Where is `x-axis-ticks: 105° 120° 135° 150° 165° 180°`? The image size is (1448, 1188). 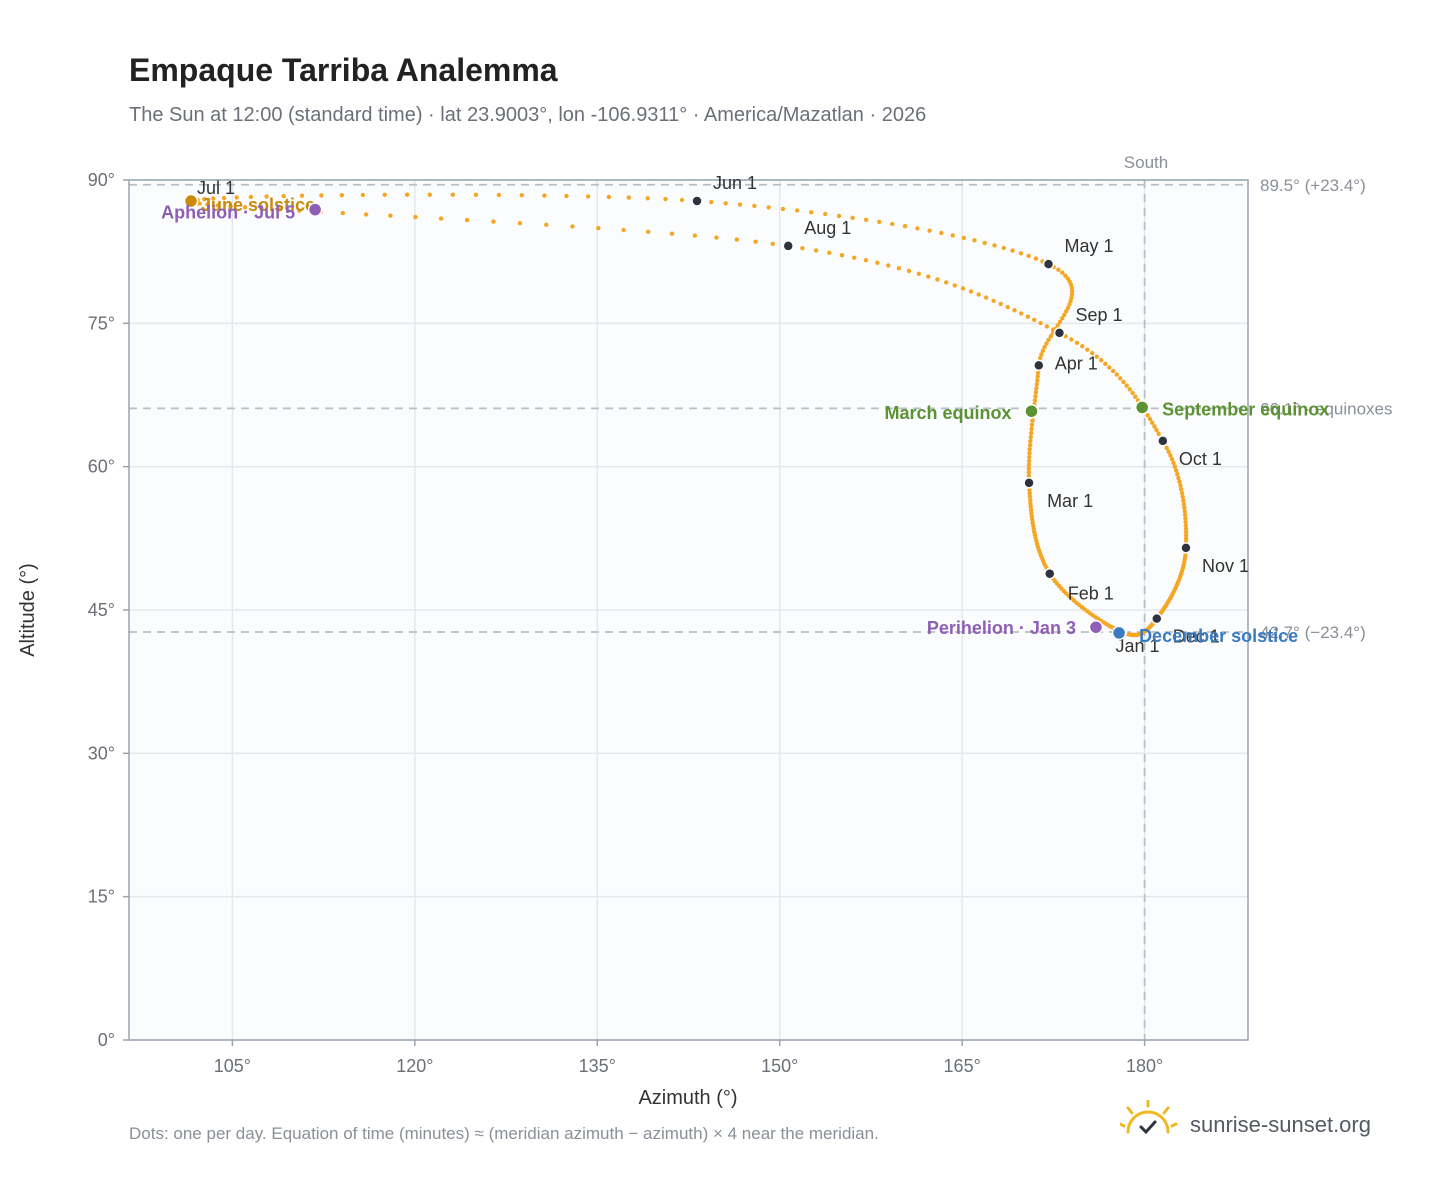
x-axis-ticks: 105° 120° 135° 150° 165° 180° is located at coordinates (688, 1058).